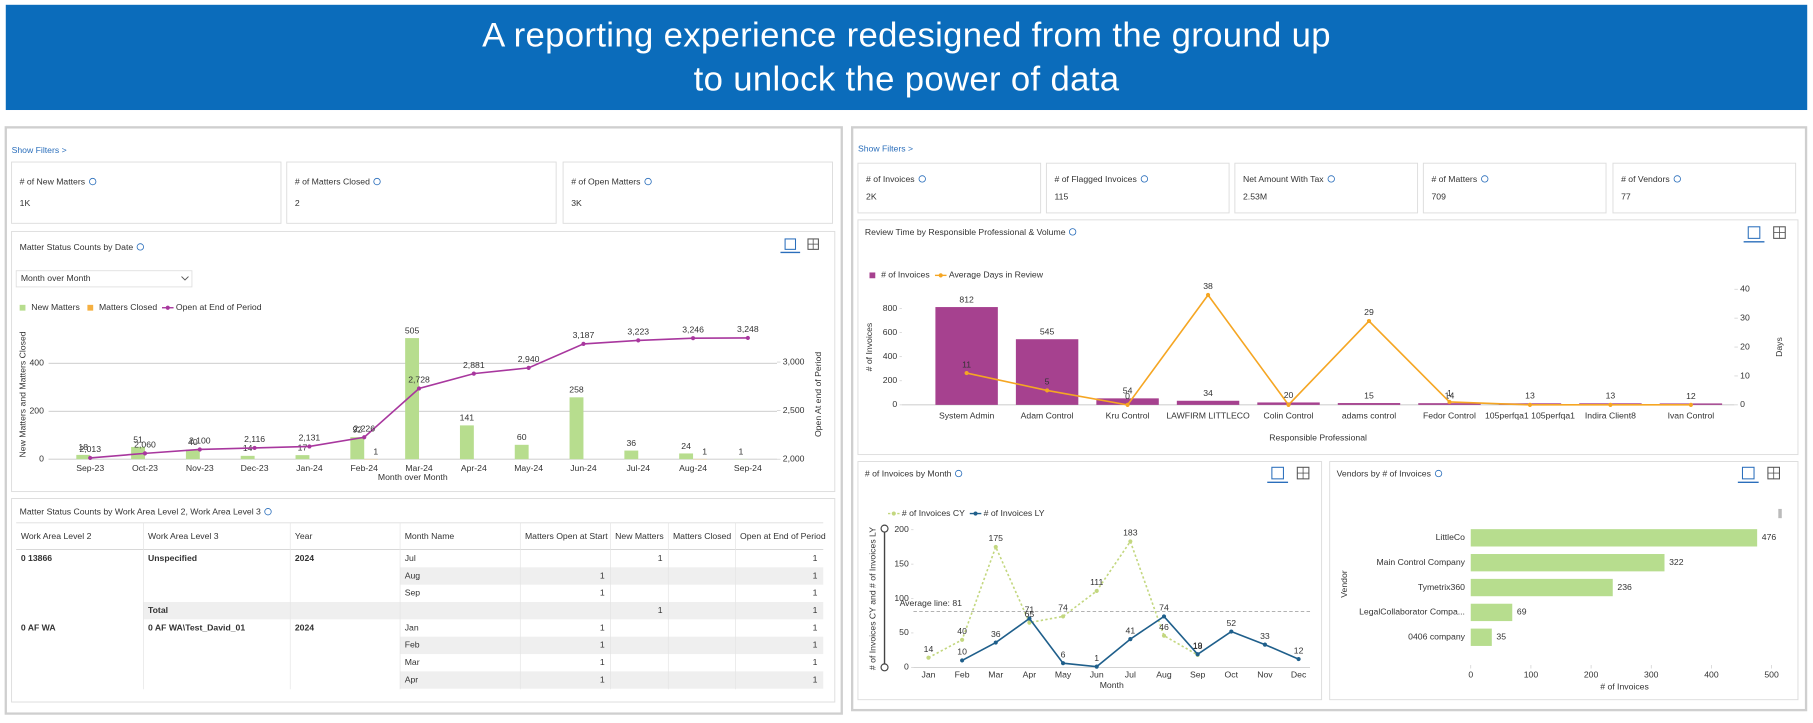 This screenshot has width=1813, height=723. I want to click on x-tick-label: Colin Control, so click(1289, 416).